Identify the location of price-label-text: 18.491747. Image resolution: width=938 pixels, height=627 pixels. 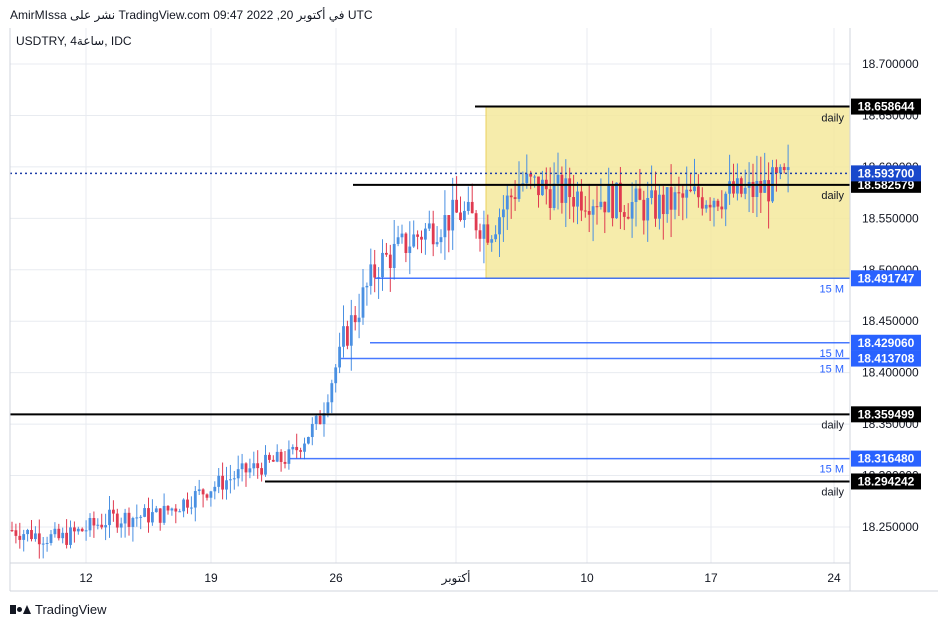
(886, 278).